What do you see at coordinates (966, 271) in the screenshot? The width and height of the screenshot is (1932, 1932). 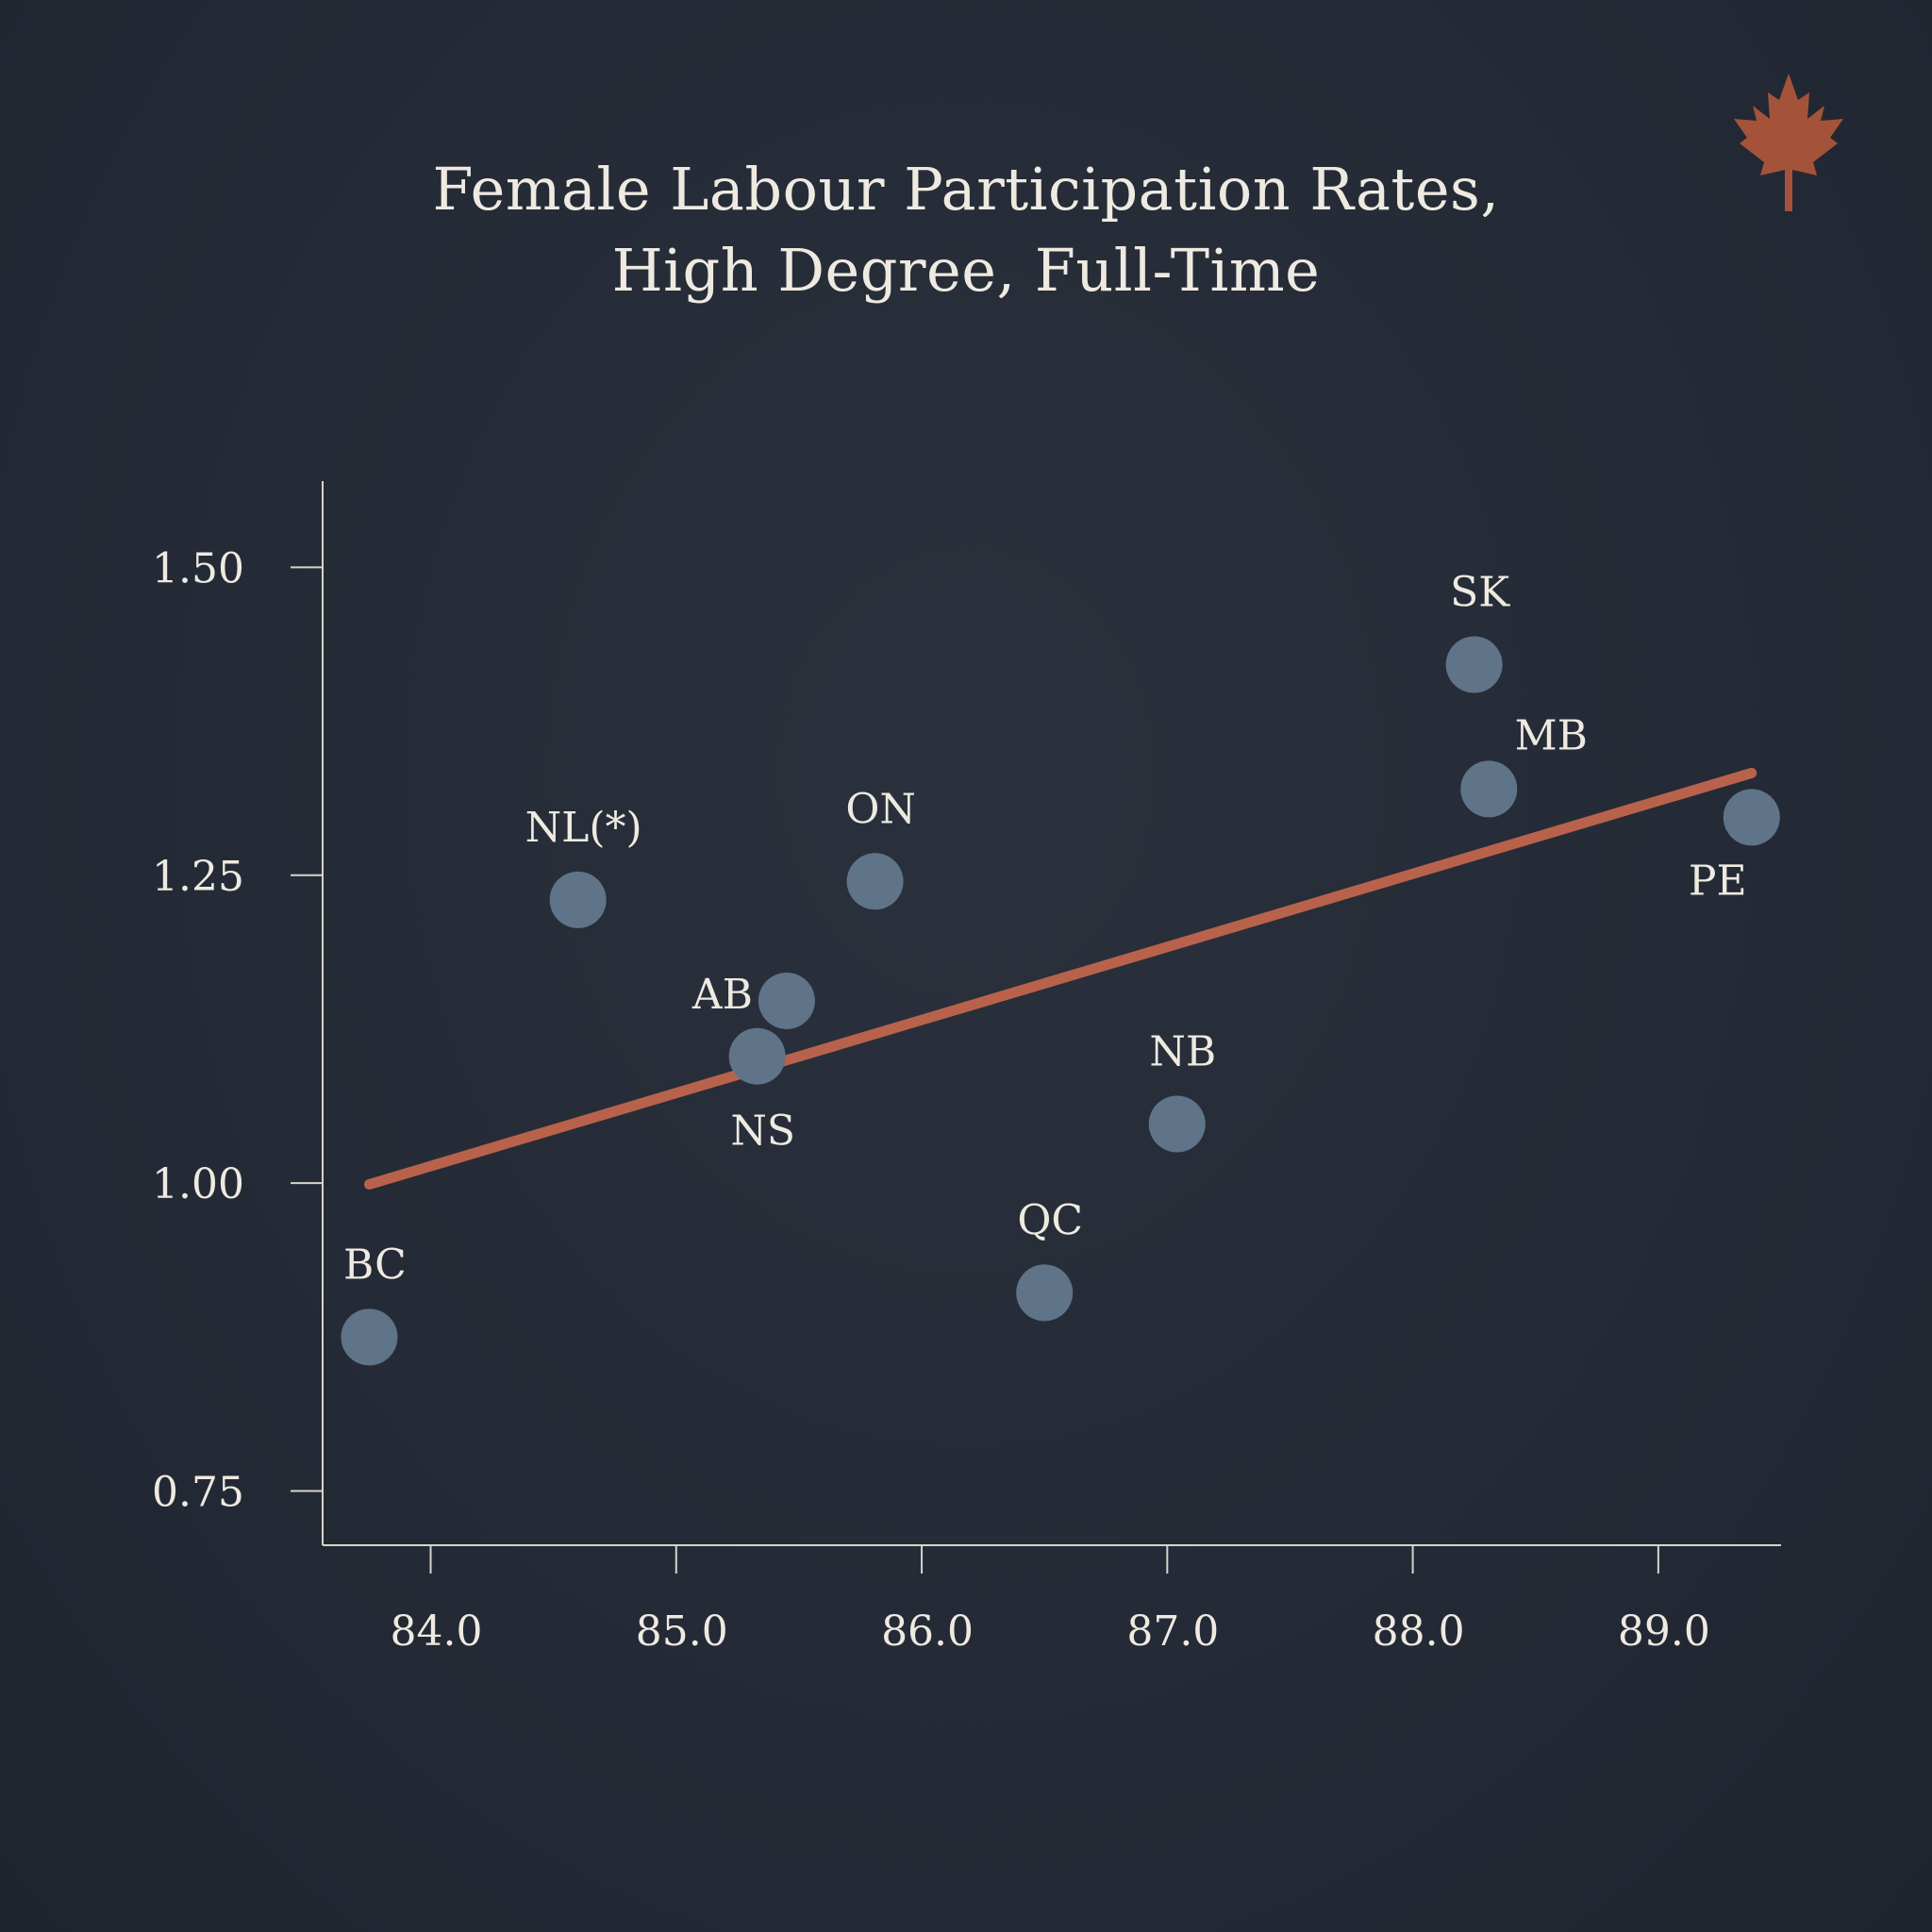 I see `chart-title-line-2: High Degree, Full-Time` at bounding box center [966, 271].